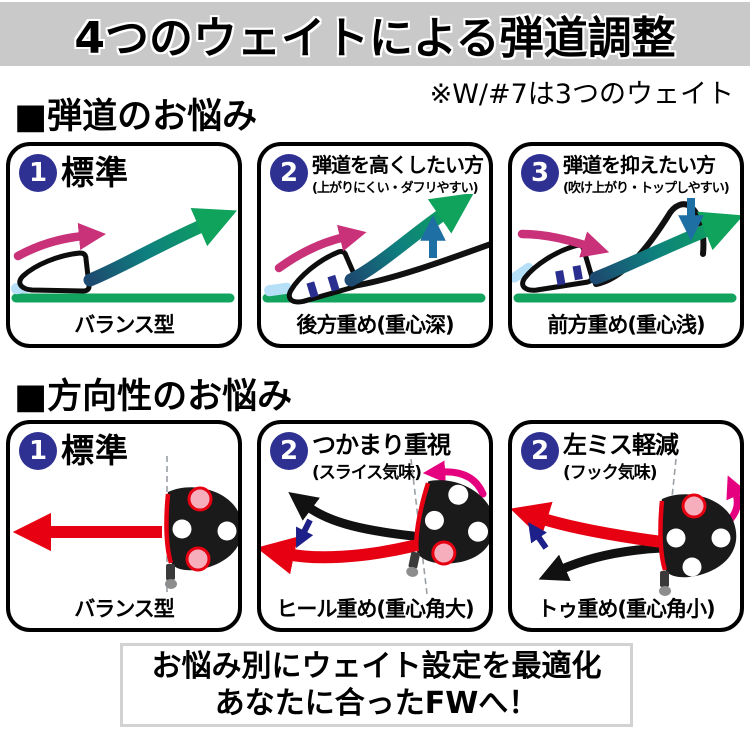 The height and width of the screenshot is (750, 750). What do you see at coordinates (419, 265) in the screenshot?
I see `previous-trajectory-line` at bounding box center [419, 265].